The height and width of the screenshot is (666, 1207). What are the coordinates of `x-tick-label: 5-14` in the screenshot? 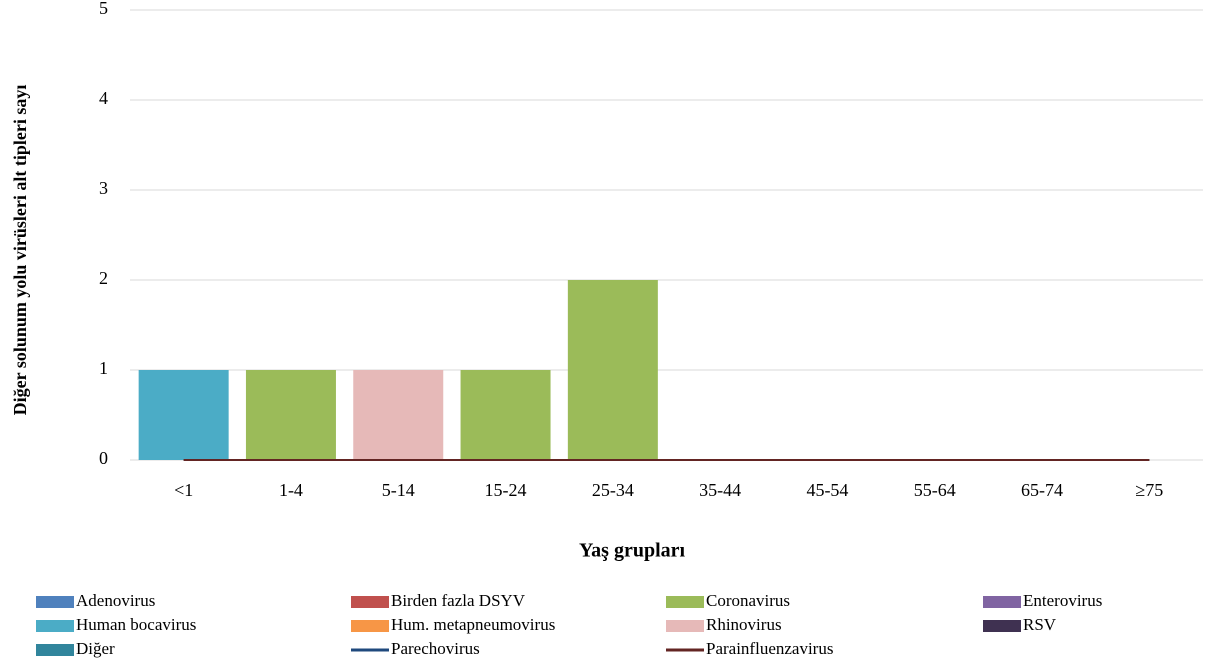 It's located at (398, 490).